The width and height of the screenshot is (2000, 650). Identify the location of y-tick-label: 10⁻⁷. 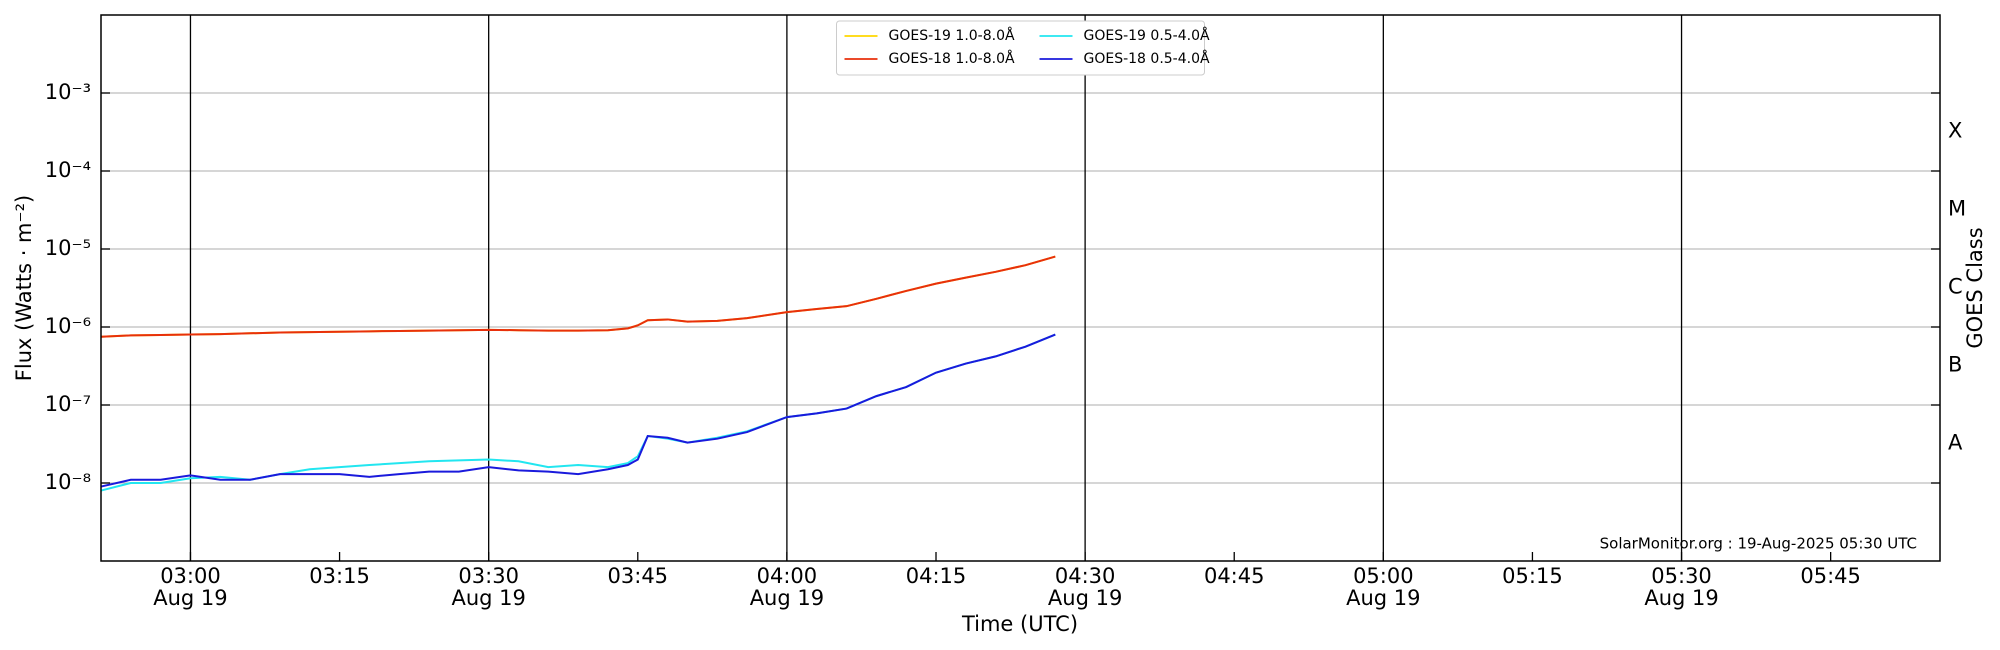
(68, 404).